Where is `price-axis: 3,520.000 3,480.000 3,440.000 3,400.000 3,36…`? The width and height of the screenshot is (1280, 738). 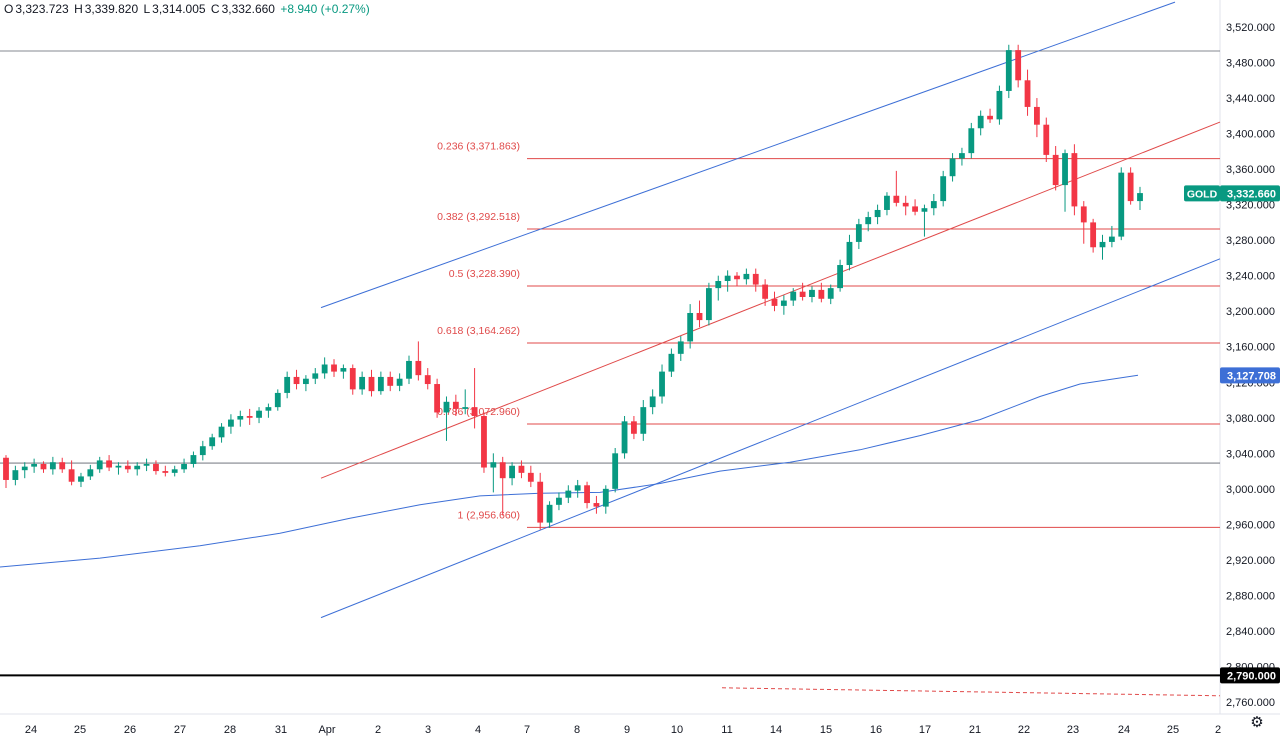 price-axis: 3,520.000 3,480.000 3,440.000 3,400.000 3,36… is located at coordinates (1250, 365).